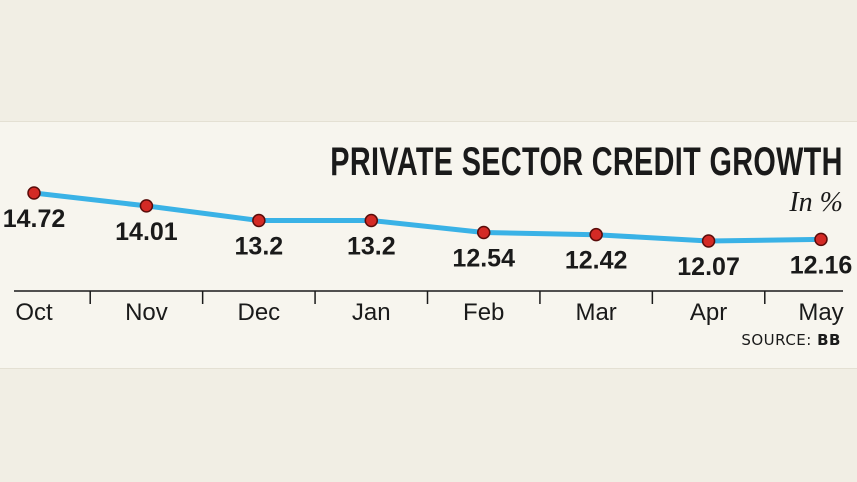 The image size is (857, 482). I want to click on source-prefix: SOURCE:, so click(776, 340).